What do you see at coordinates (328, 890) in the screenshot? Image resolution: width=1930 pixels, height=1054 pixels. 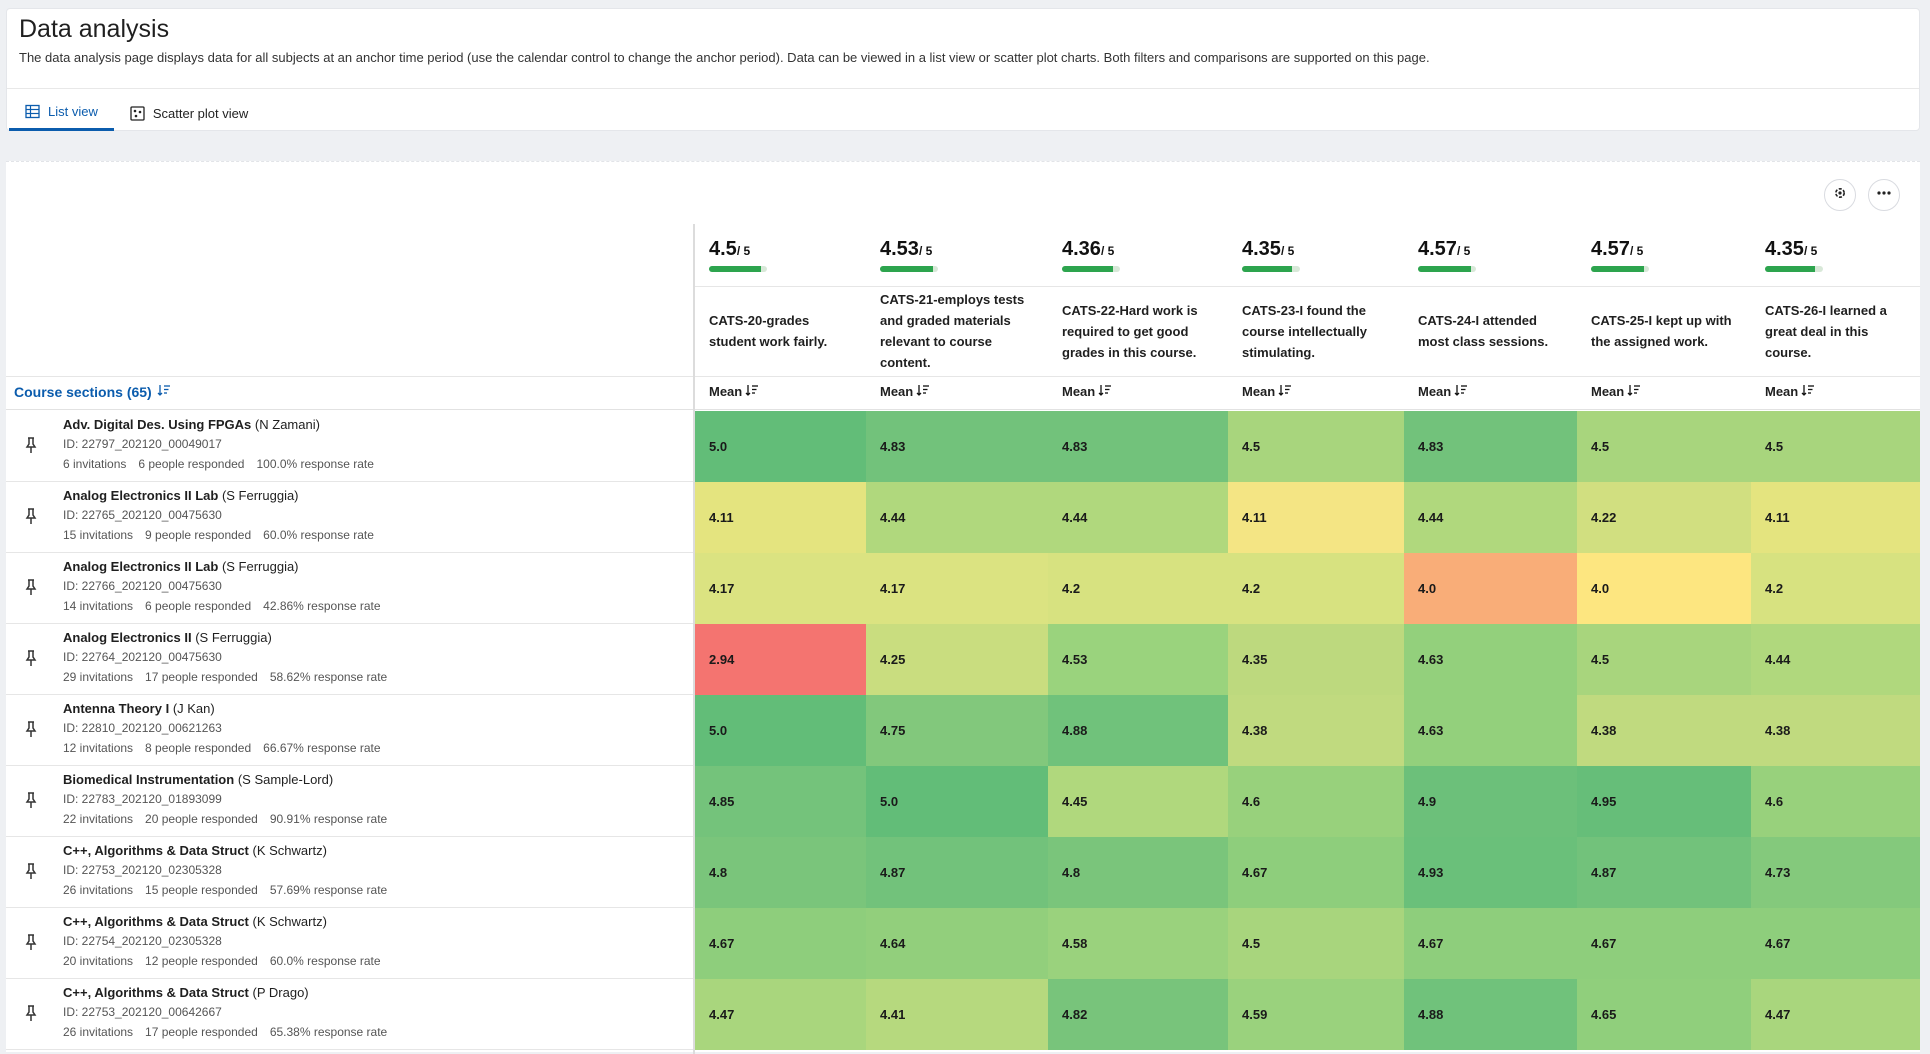 I see `response-rate: 57.69% response rate` at bounding box center [328, 890].